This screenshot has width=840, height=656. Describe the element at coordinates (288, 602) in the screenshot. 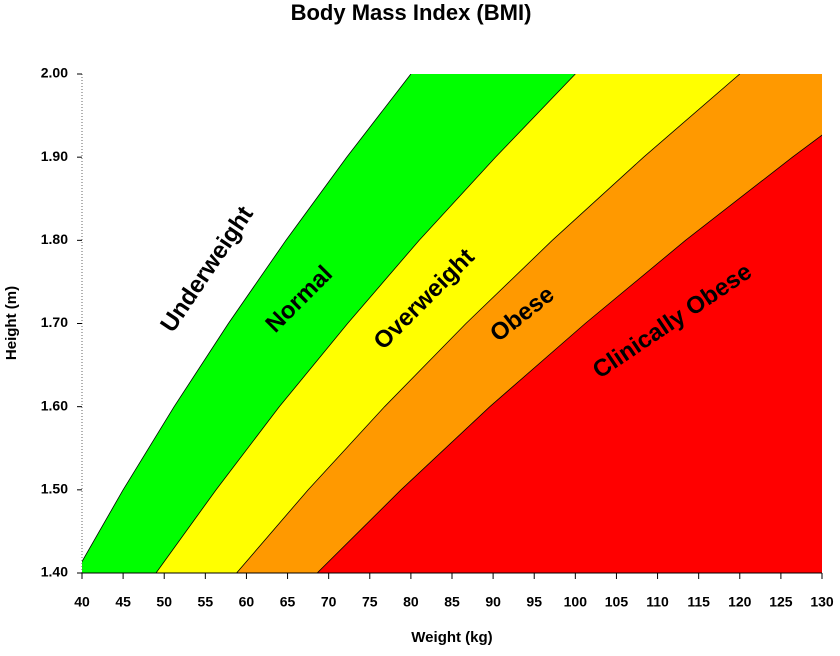

I see `x-tick-label: 65` at that location.